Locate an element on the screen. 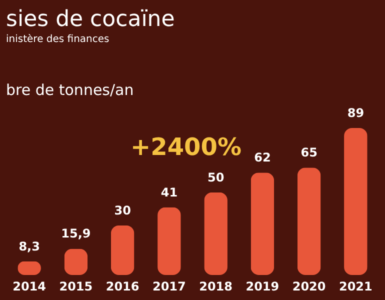 Image resolution: width=385 pixels, height=300 pixels. data-label: 8,3 is located at coordinates (29, 246).